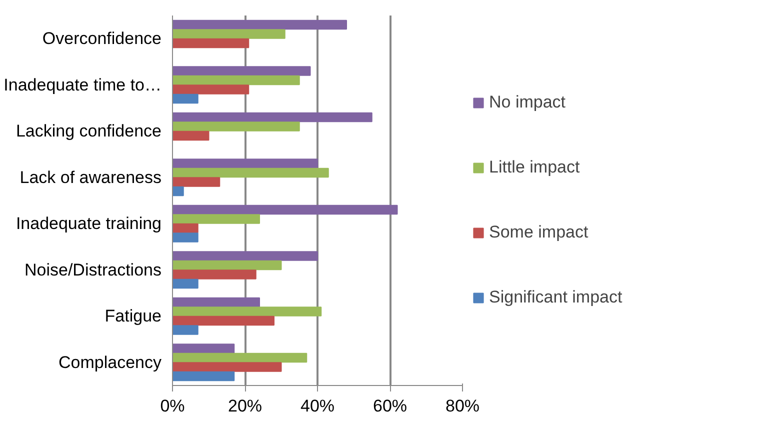 The height and width of the screenshot is (432, 773). I want to click on y-tick-label: Fatigue, so click(133, 316).